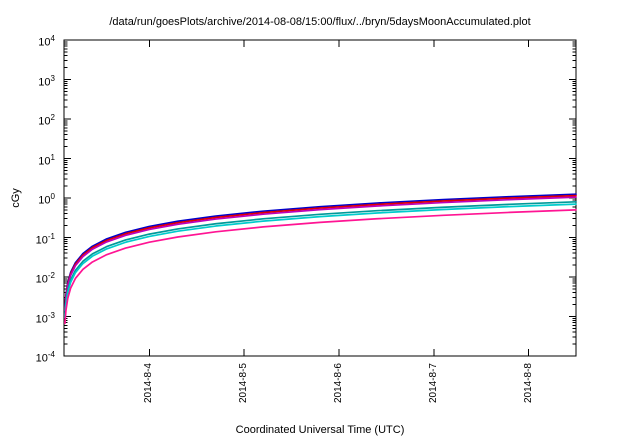  Describe the element at coordinates (45, 357) in the screenshot. I see `y-tick-label: 10⁻⁴` at that location.